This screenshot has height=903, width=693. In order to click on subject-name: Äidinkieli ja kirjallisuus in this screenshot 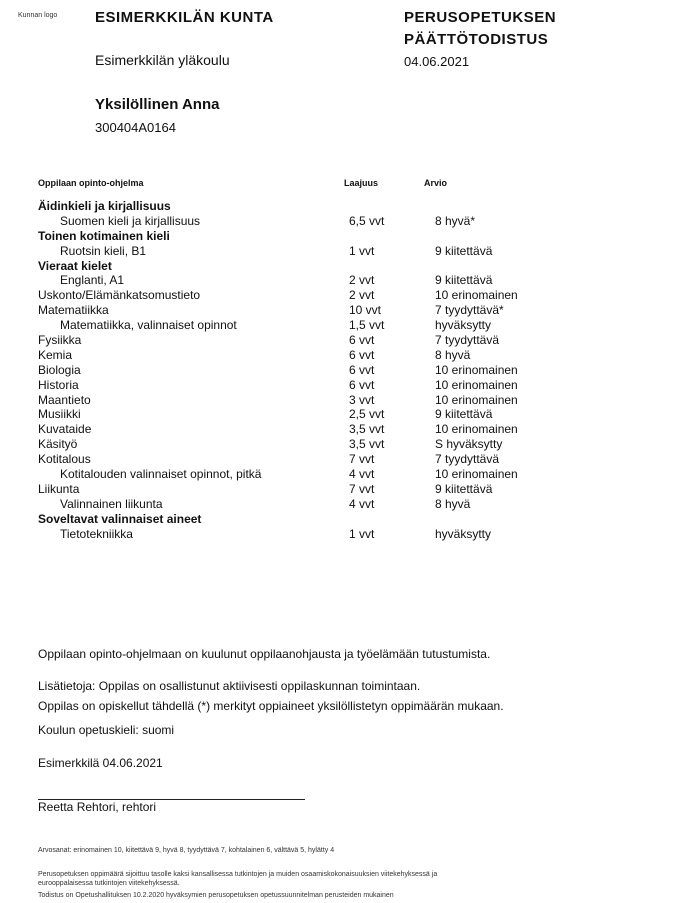, I will do `click(104, 206)`.